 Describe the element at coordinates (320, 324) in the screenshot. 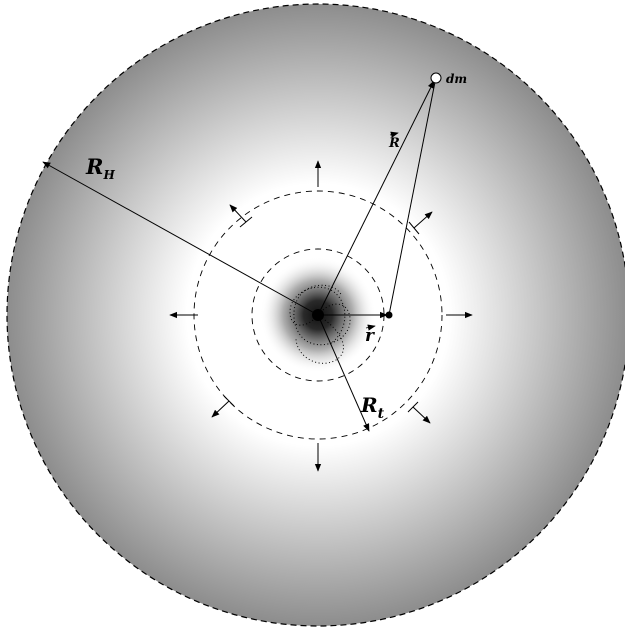

I see `orbit-trails` at that location.